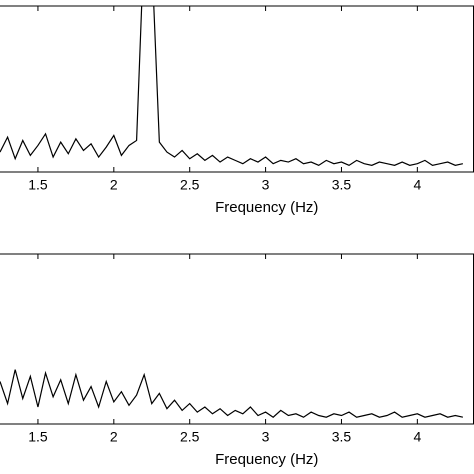  Describe the element at coordinates (232, 393) in the screenshot. I see `series-line` at that location.